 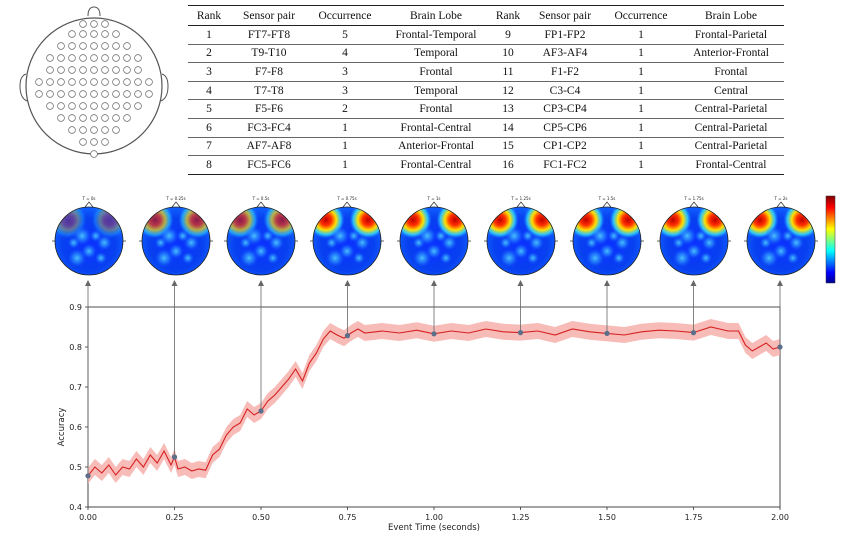 What do you see at coordinates (641, 15) in the screenshot?
I see `col-header-occurrence: Occurrence` at bounding box center [641, 15].